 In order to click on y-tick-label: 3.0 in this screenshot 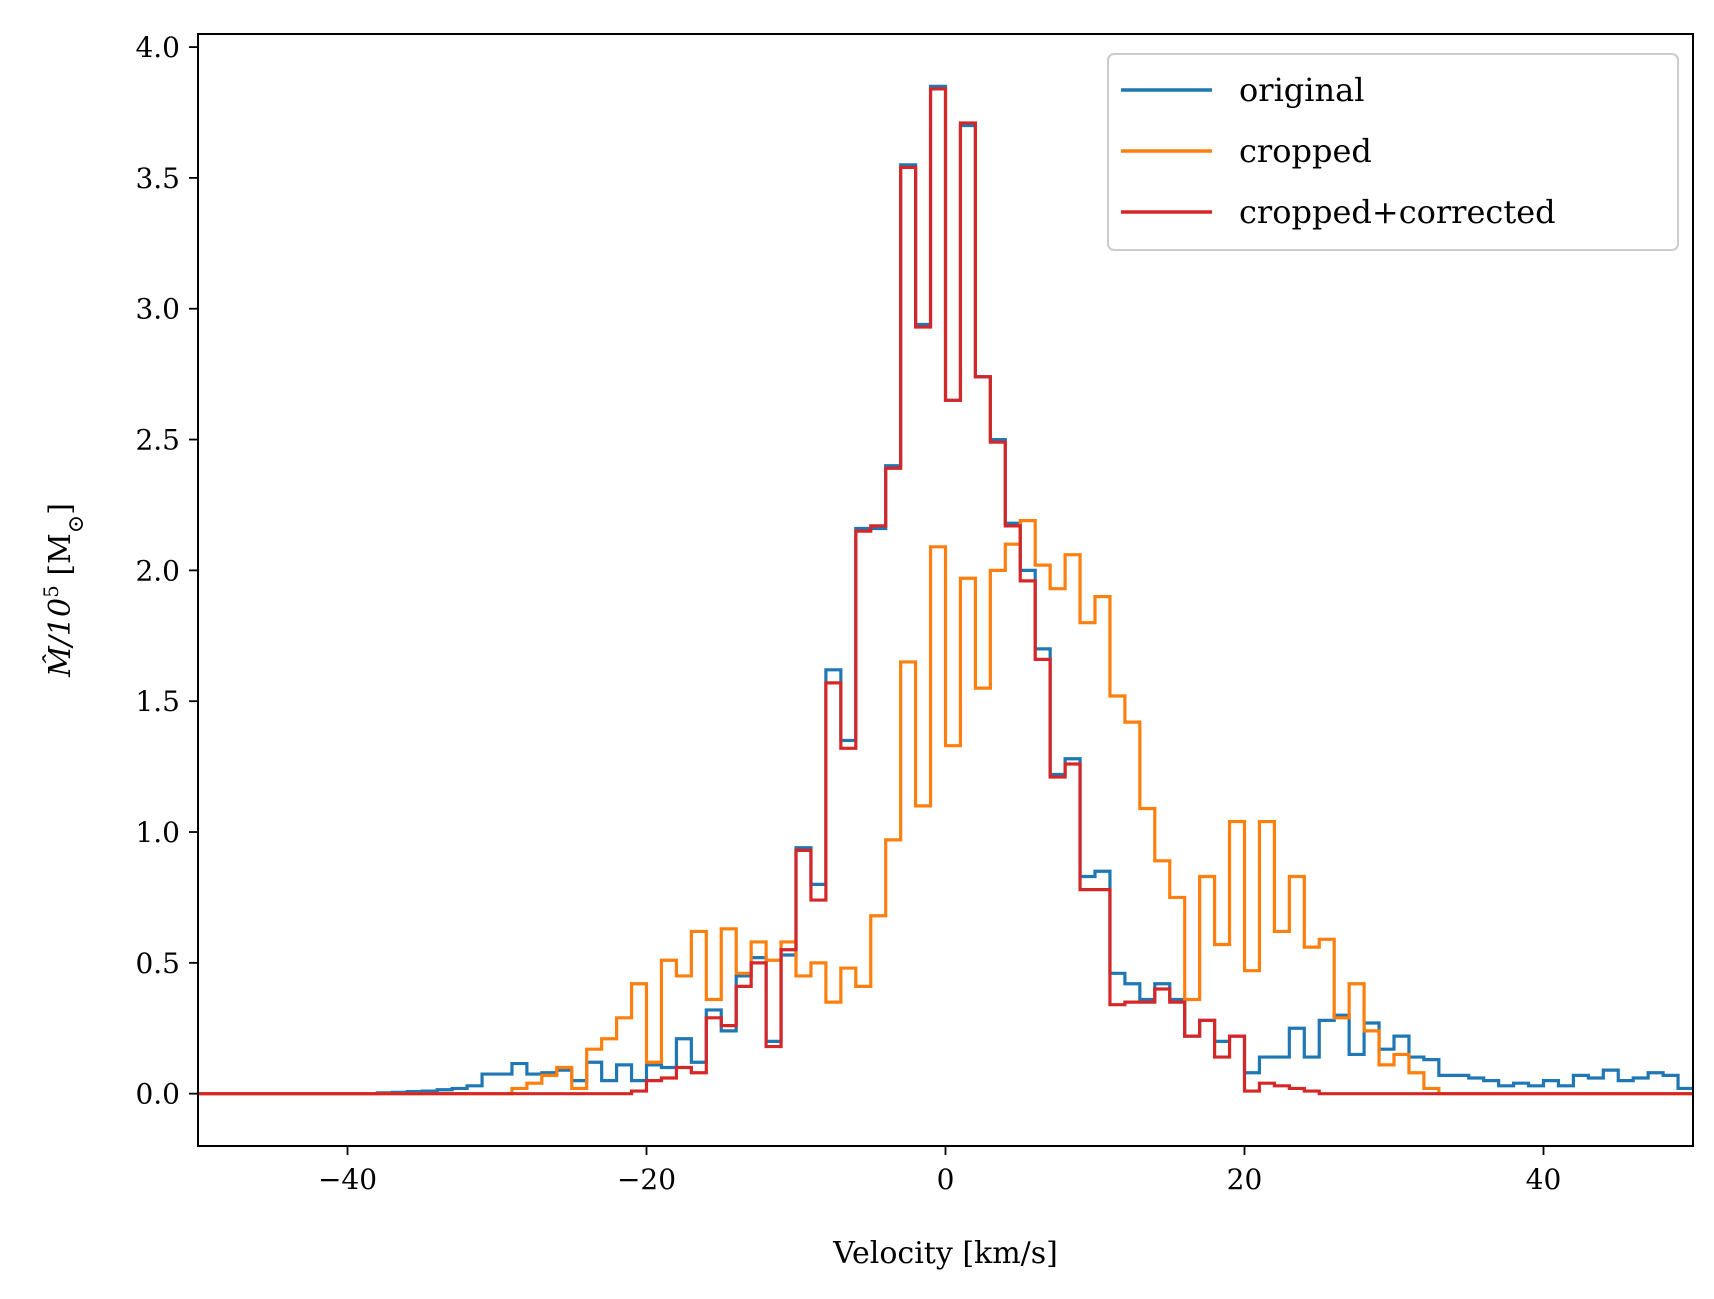, I will do `click(157, 309)`.